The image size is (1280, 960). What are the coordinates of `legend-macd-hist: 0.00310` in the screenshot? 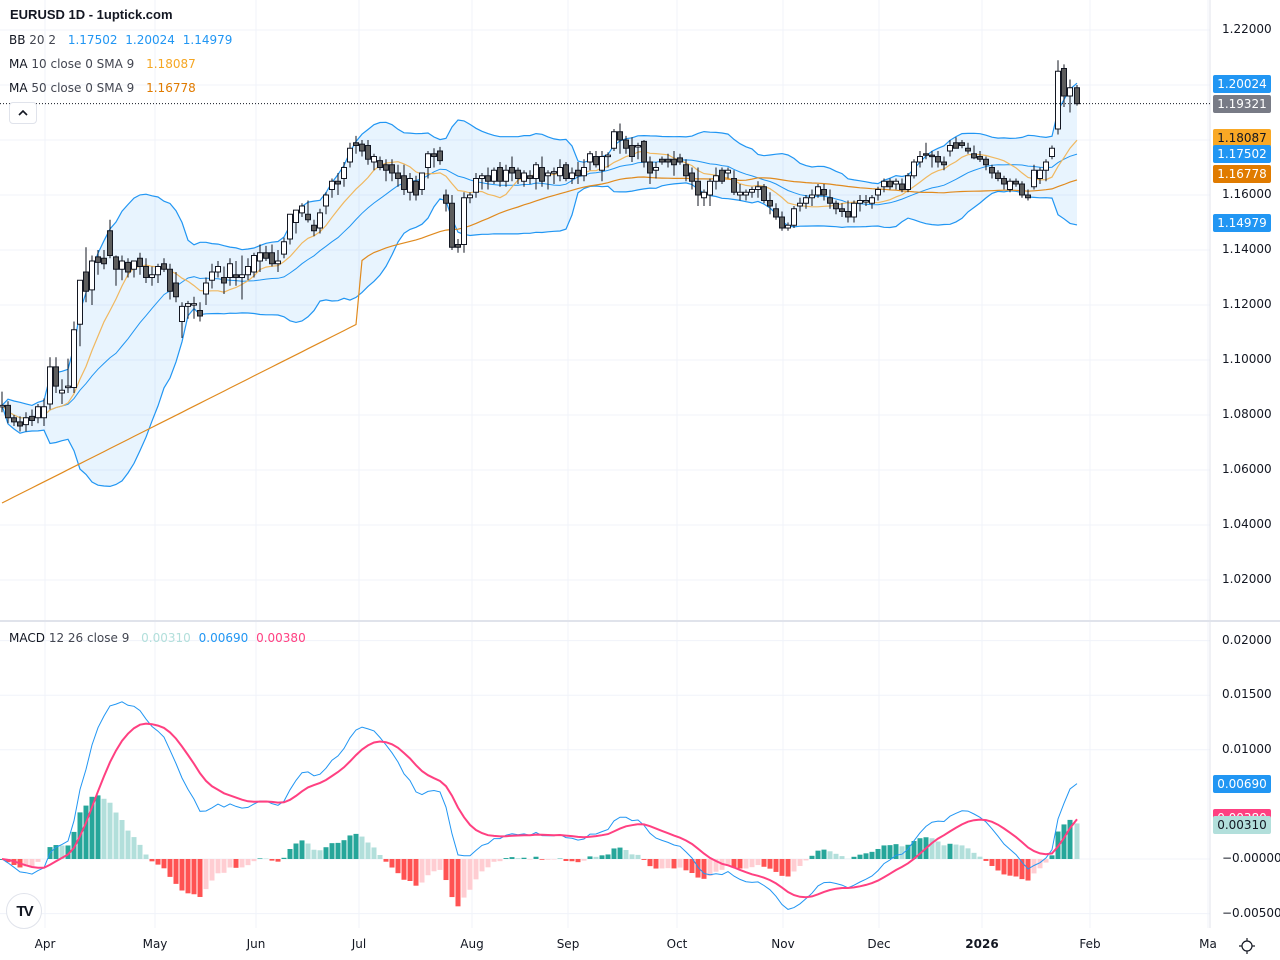 It's located at (166, 638).